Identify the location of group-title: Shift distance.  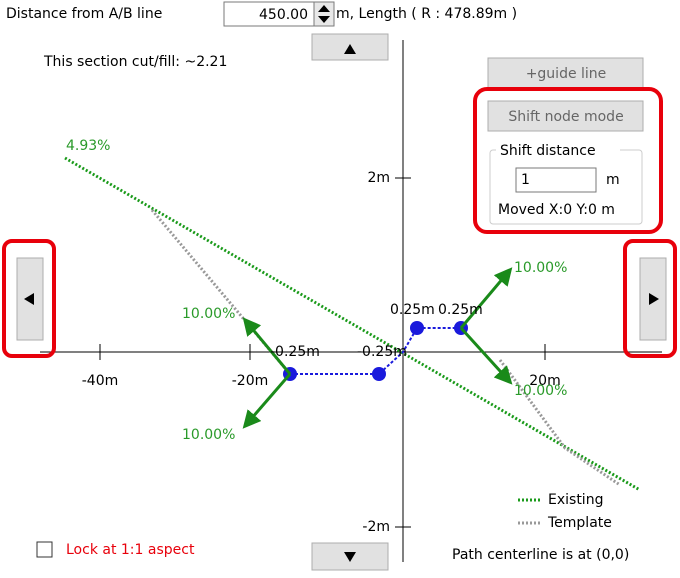
(548, 151).